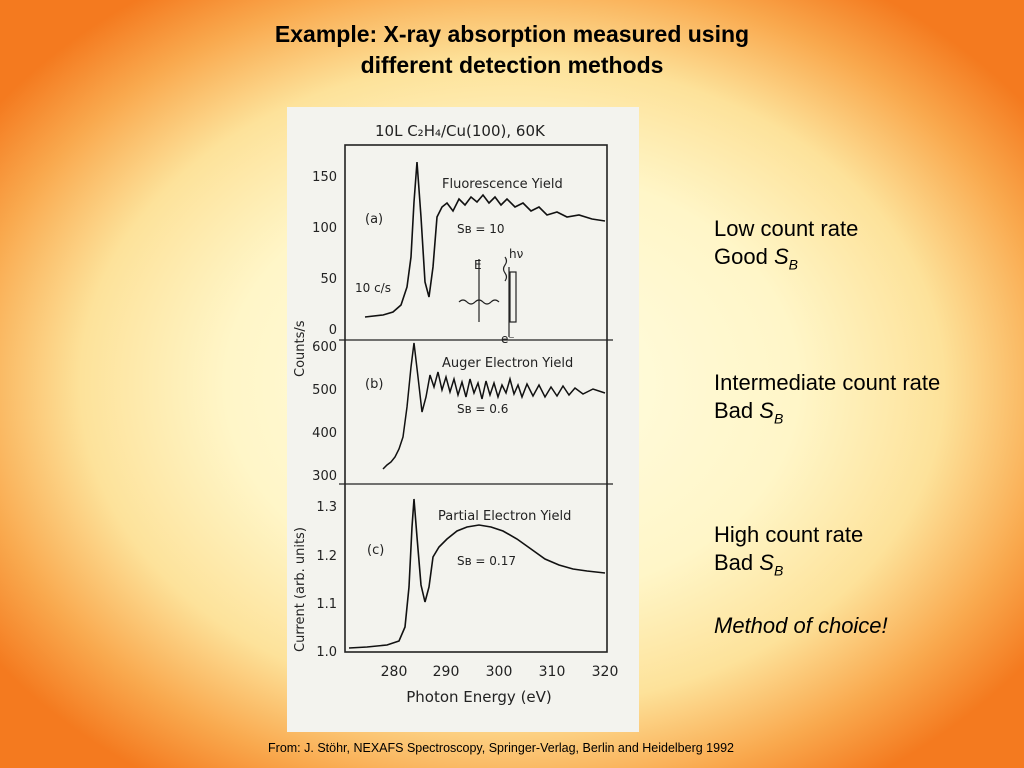 This screenshot has height=768, width=1024. I want to click on panel-c-title: Partial Electron Yield, so click(504, 516).